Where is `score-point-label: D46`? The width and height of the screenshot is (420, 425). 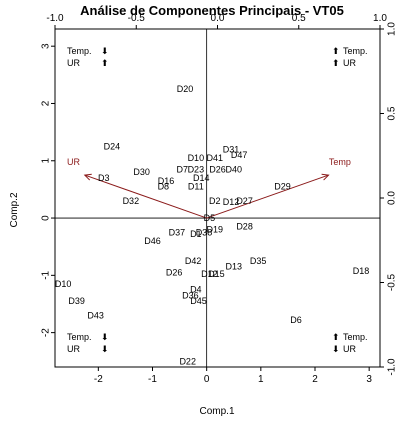 score-point-label: D46 is located at coordinates (152, 241).